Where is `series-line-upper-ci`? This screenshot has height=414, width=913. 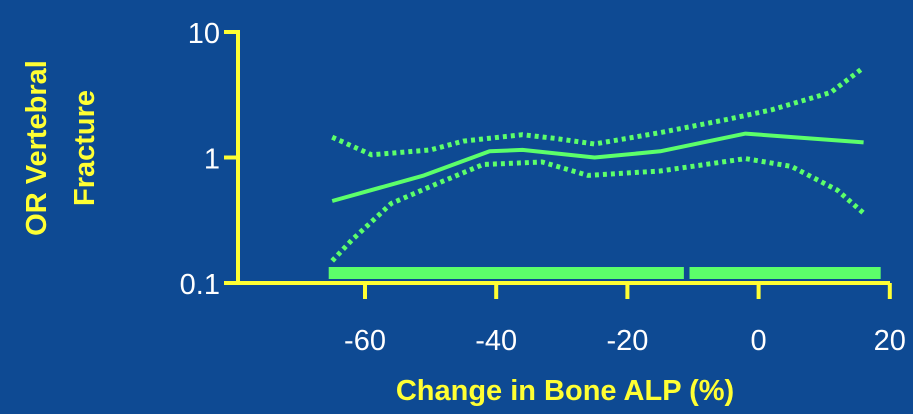
series-line-upper-ci is located at coordinates (598, 111).